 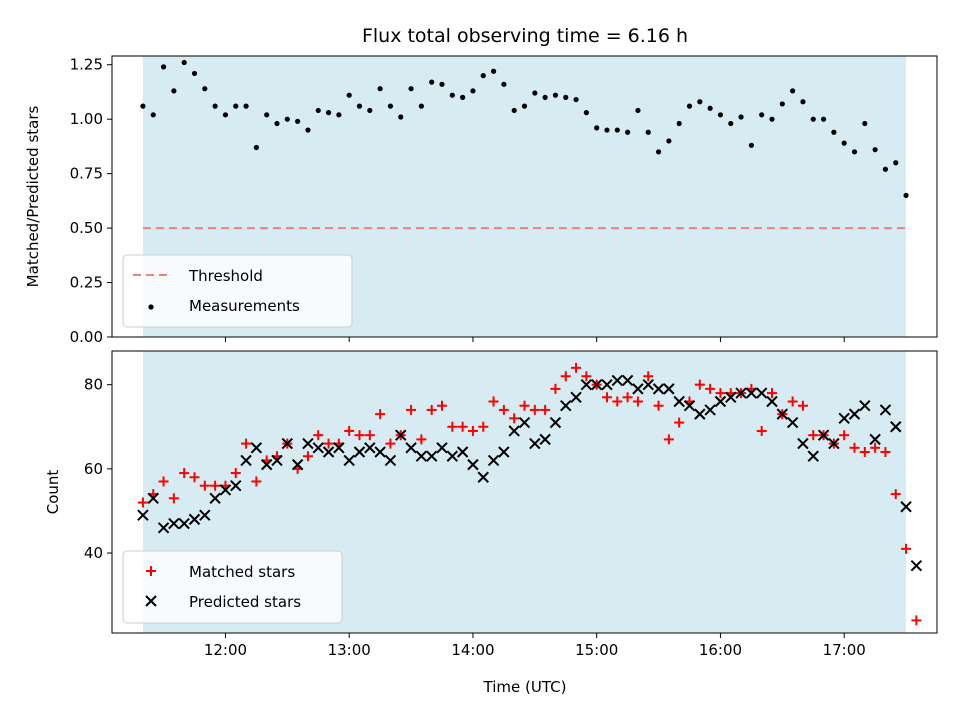 I want to click on y-tick-label: 0.00, so click(x=86, y=337).